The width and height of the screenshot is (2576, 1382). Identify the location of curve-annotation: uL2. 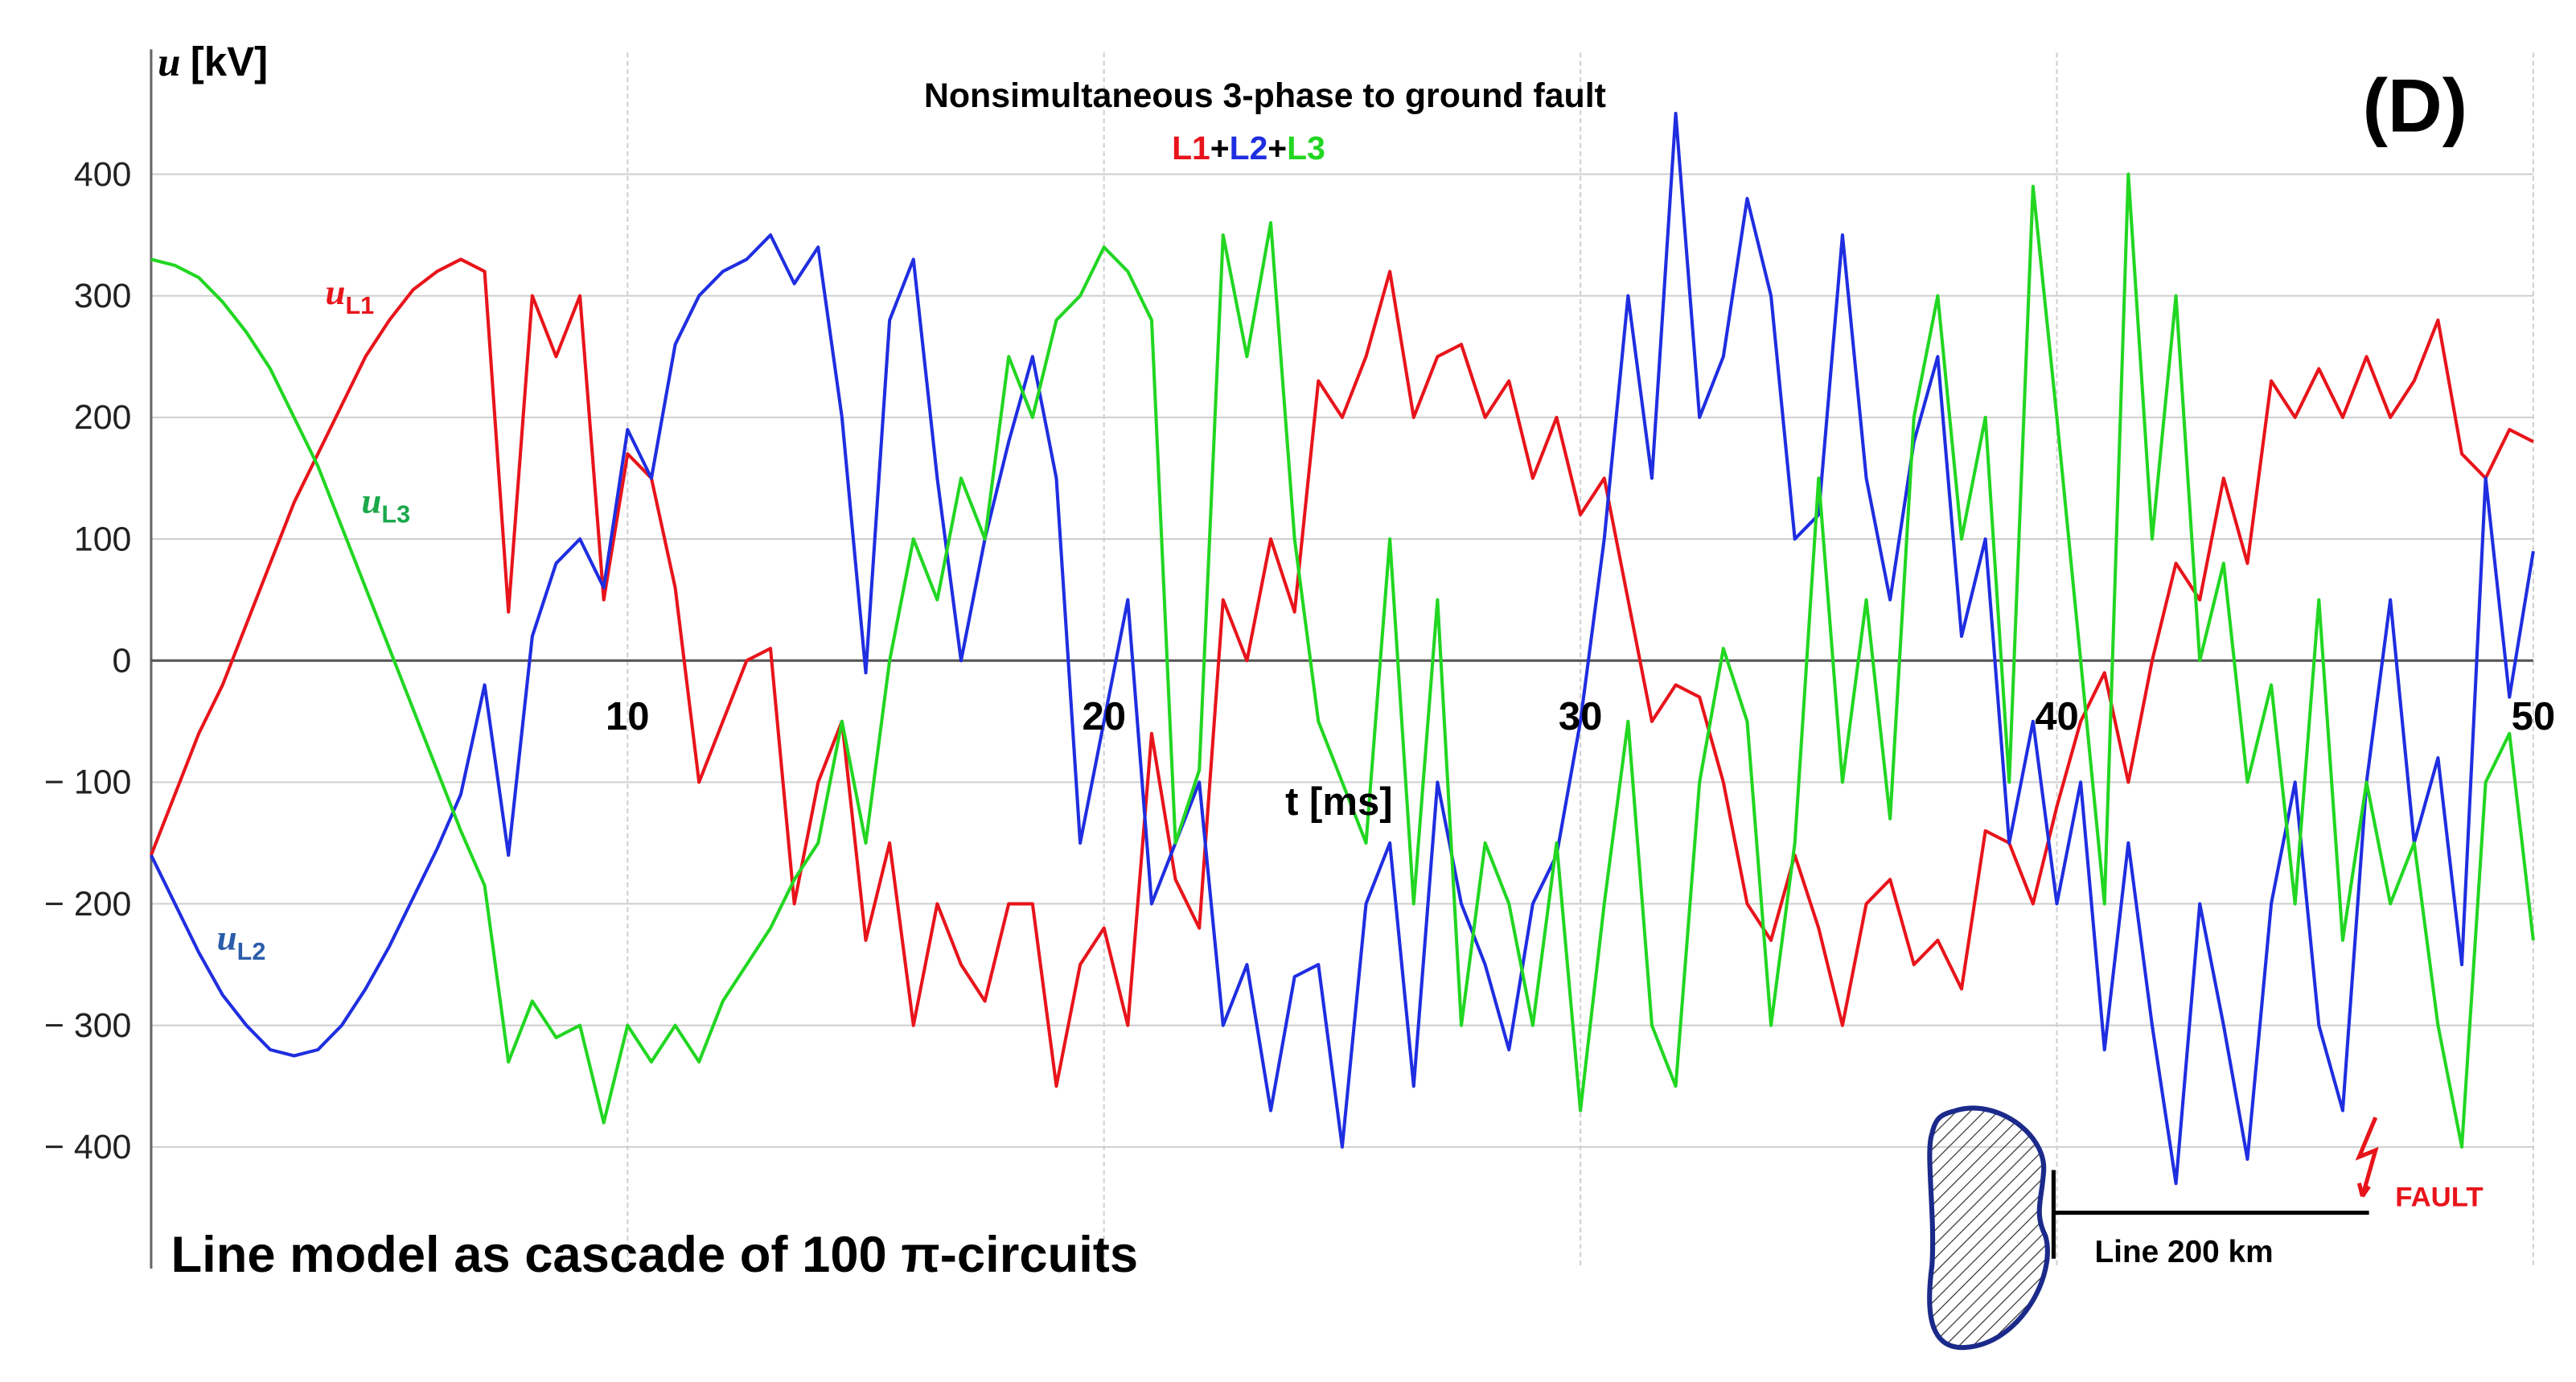
(241, 941).